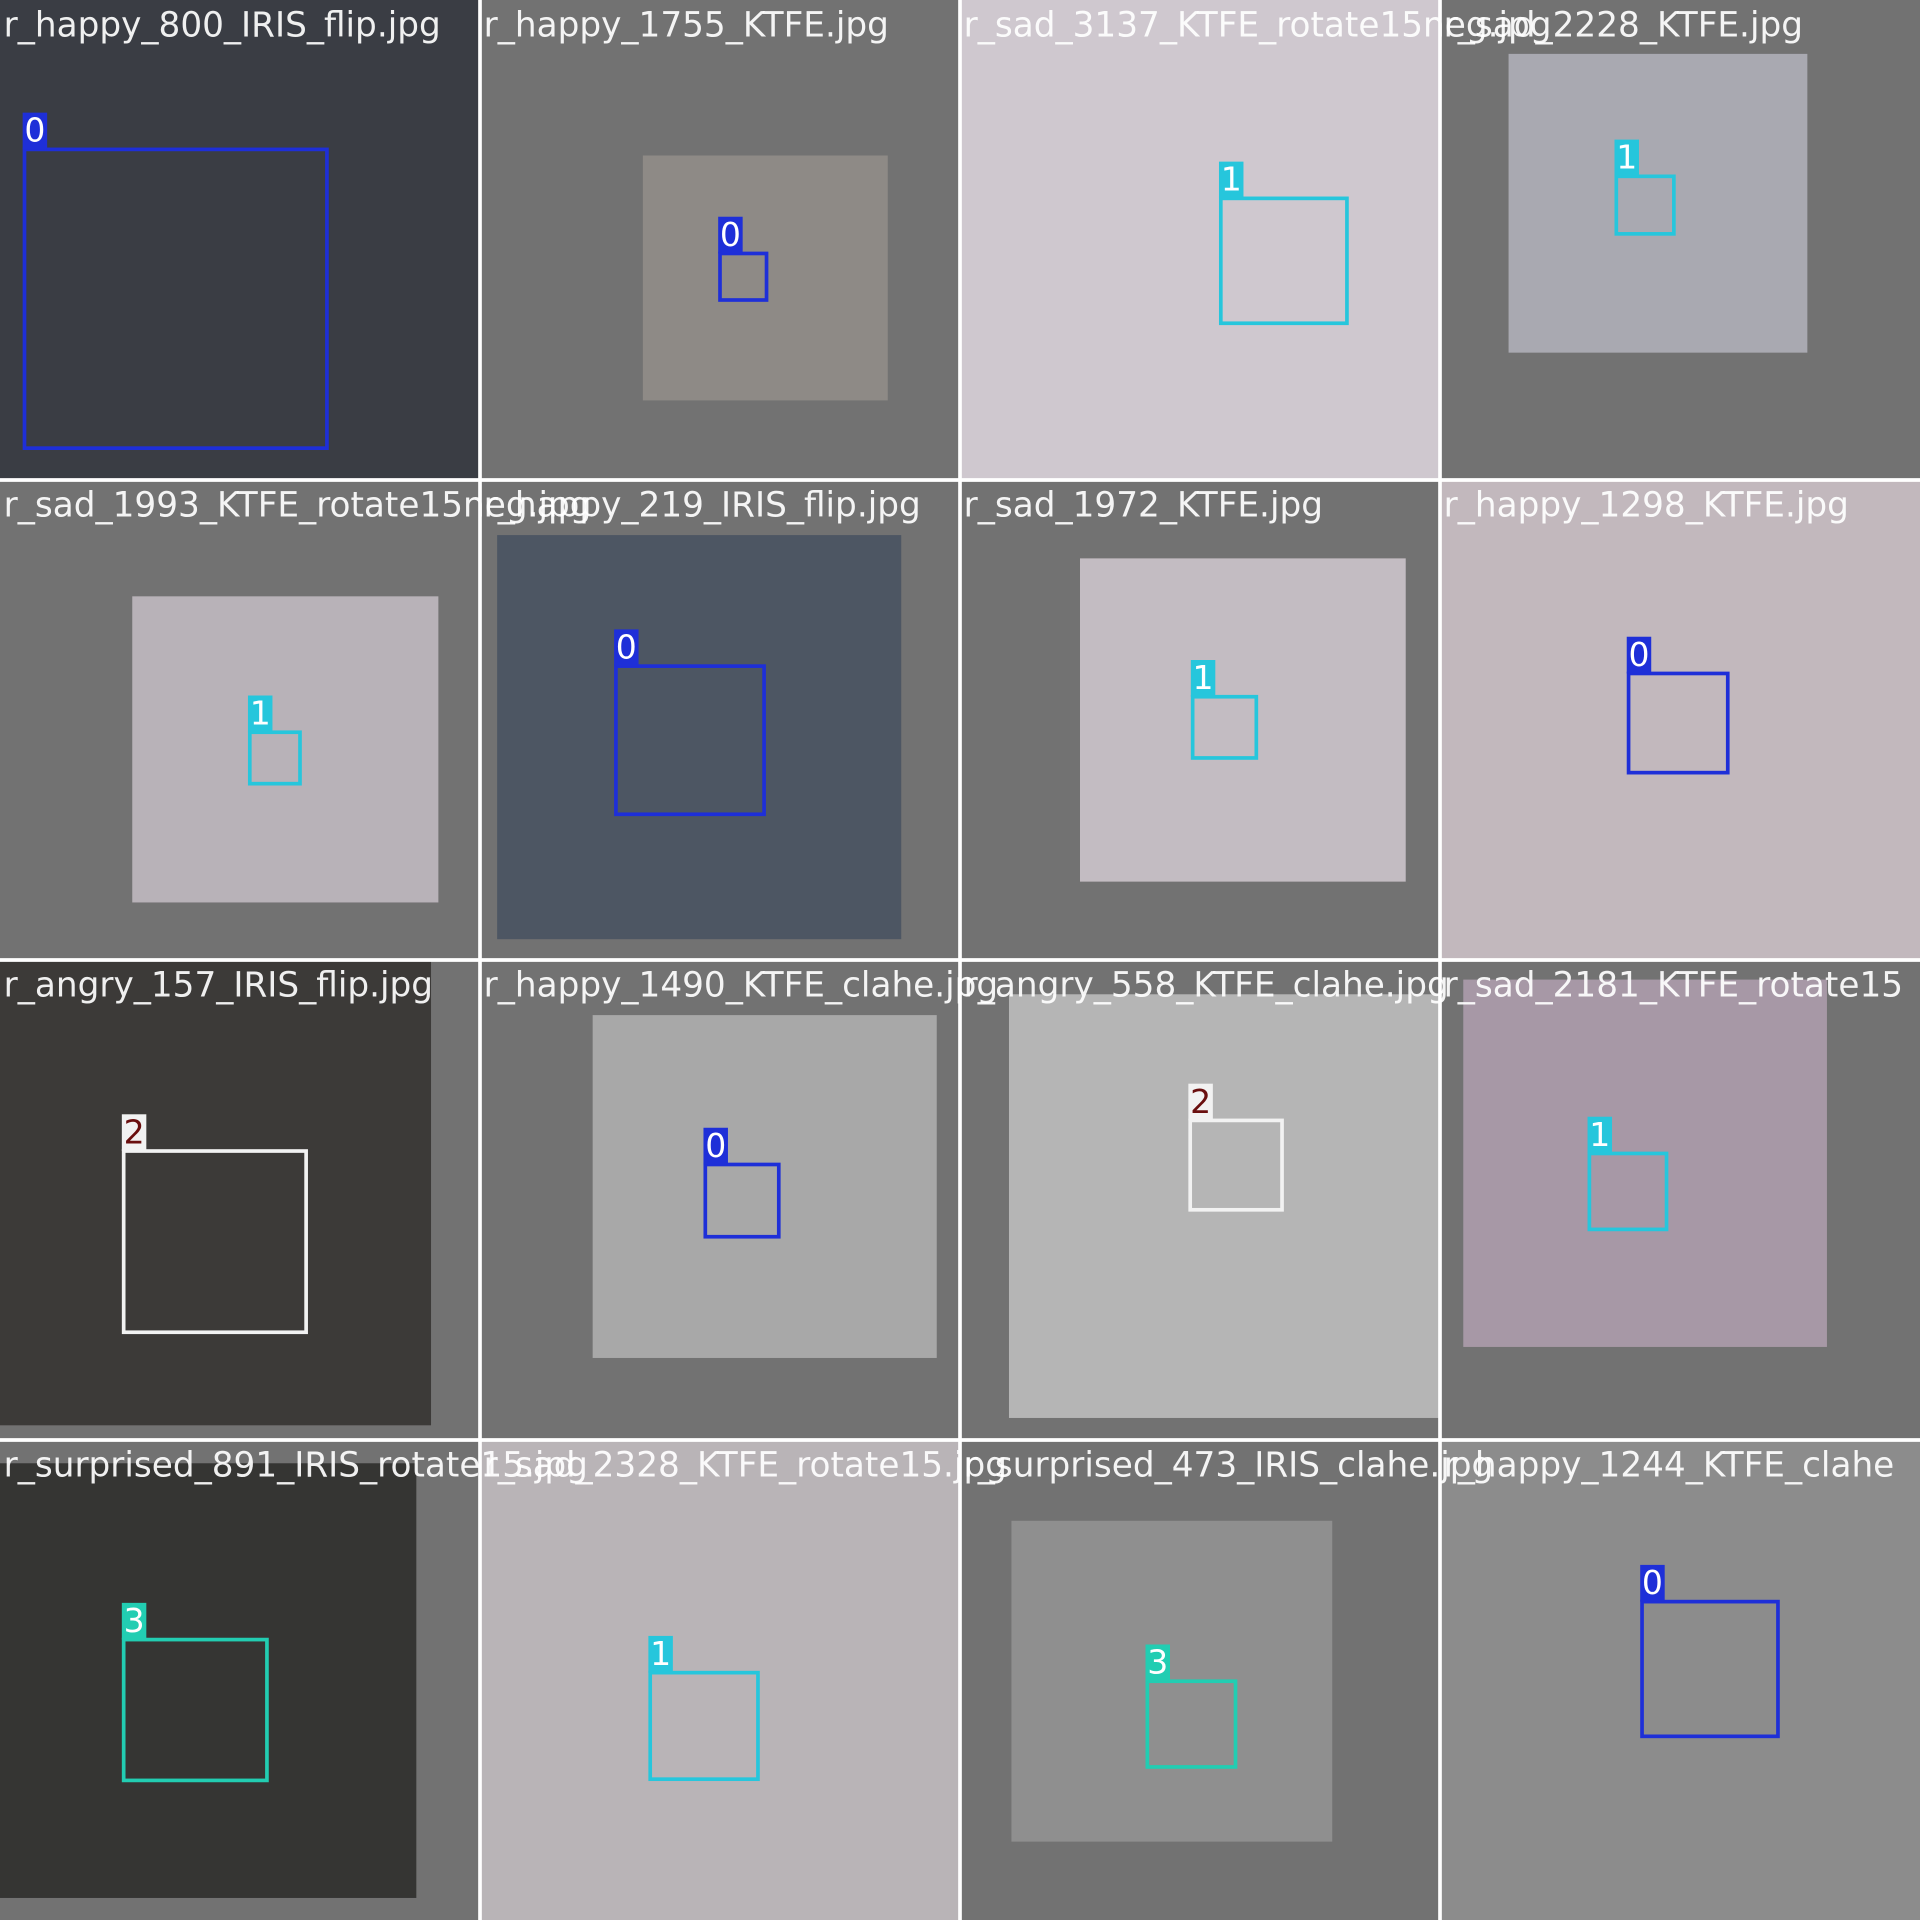 Image resolution: width=1920 pixels, height=1920 pixels. What do you see at coordinates (222, 25) in the screenshot?
I see `filename: r_happy_800_IRIS_flip.jpg` at bounding box center [222, 25].